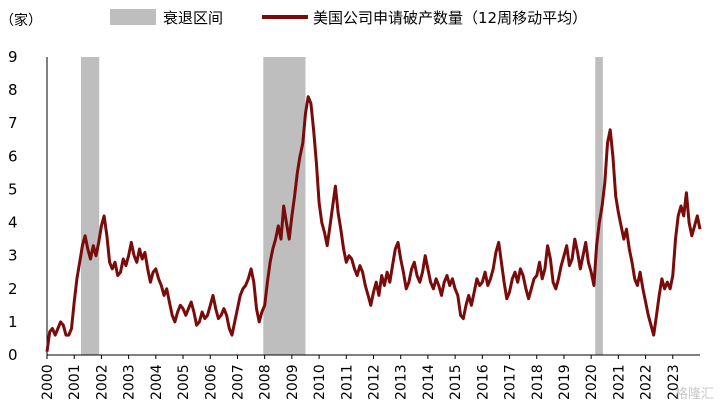 The height and width of the screenshot is (410, 722). I want to click on legend-recession-label: 衰退区间, so click(193, 18).